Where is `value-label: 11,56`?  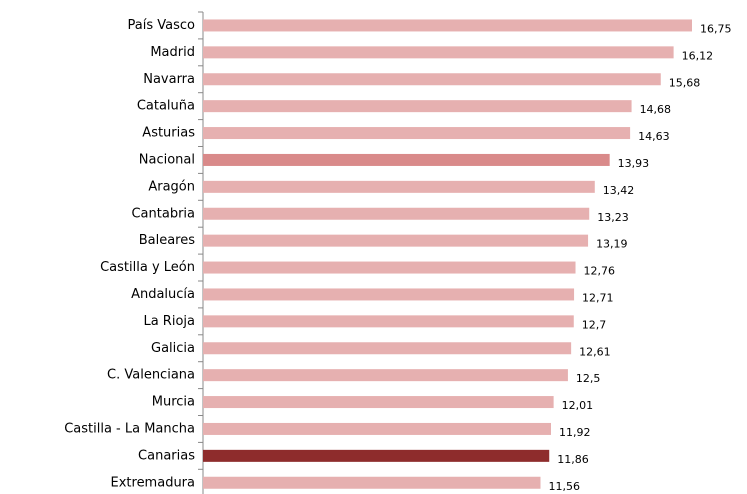 value-label: 11,56 is located at coordinates (564, 486).